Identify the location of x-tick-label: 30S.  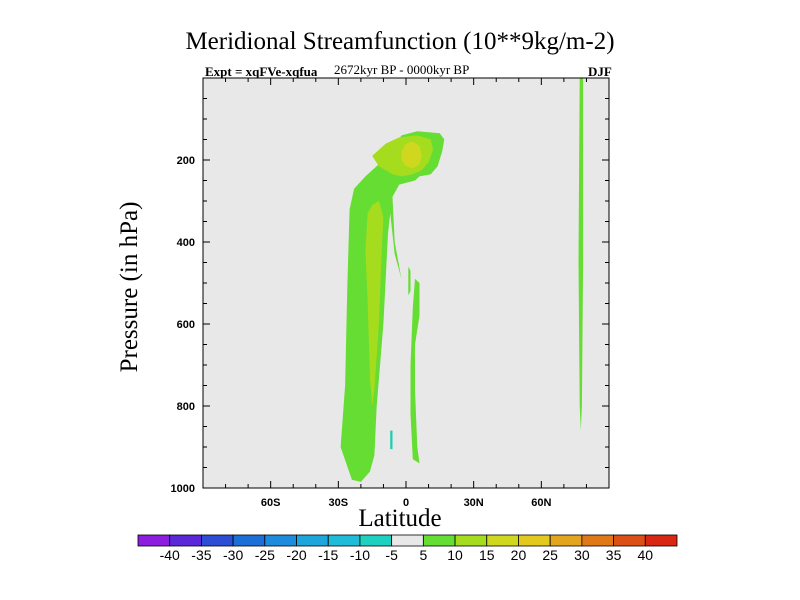
(339, 503).